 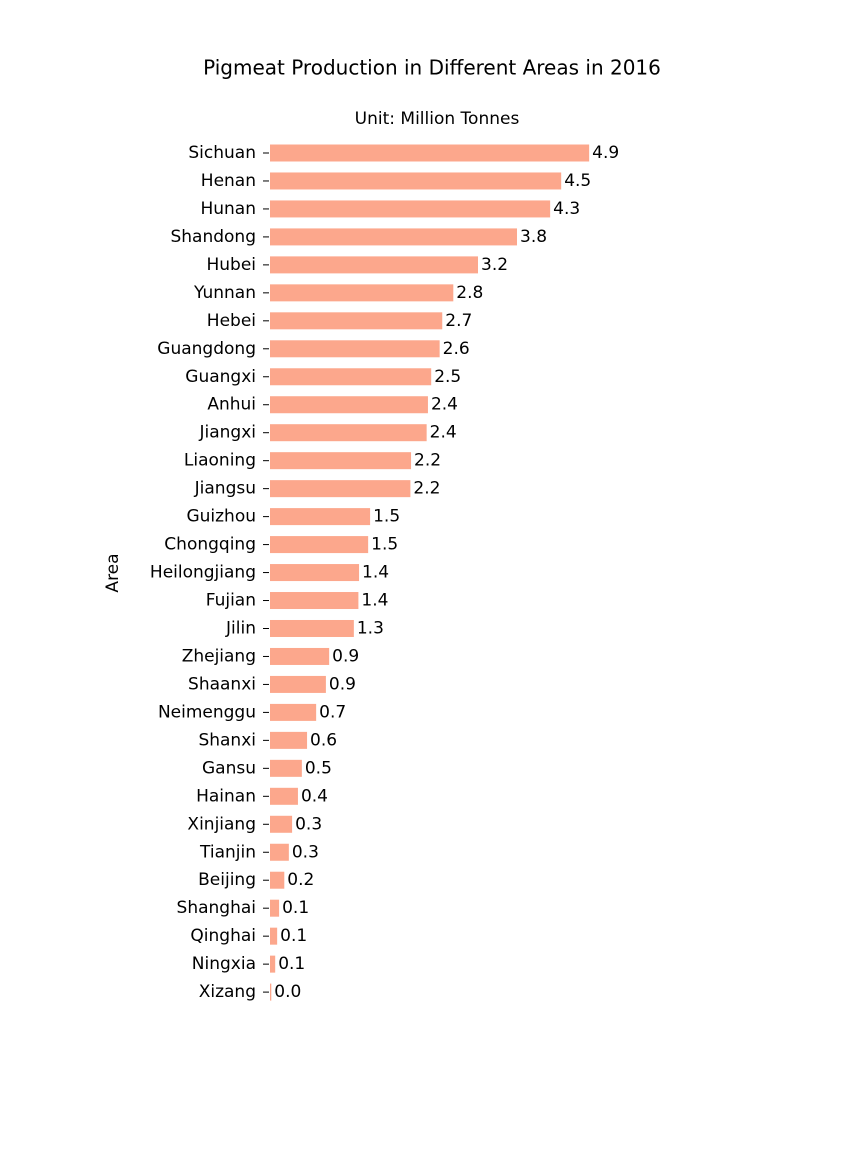 I want to click on y-tick-label: Hebei, so click(x=231, y=321).